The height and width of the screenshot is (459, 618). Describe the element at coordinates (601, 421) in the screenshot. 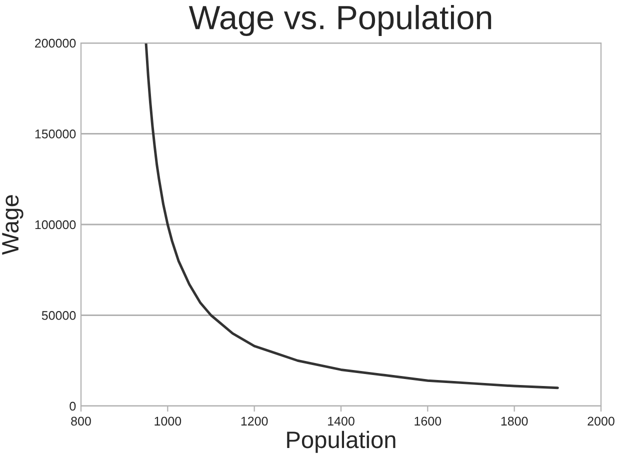

I see `x-tick-label: 2000` at that location.